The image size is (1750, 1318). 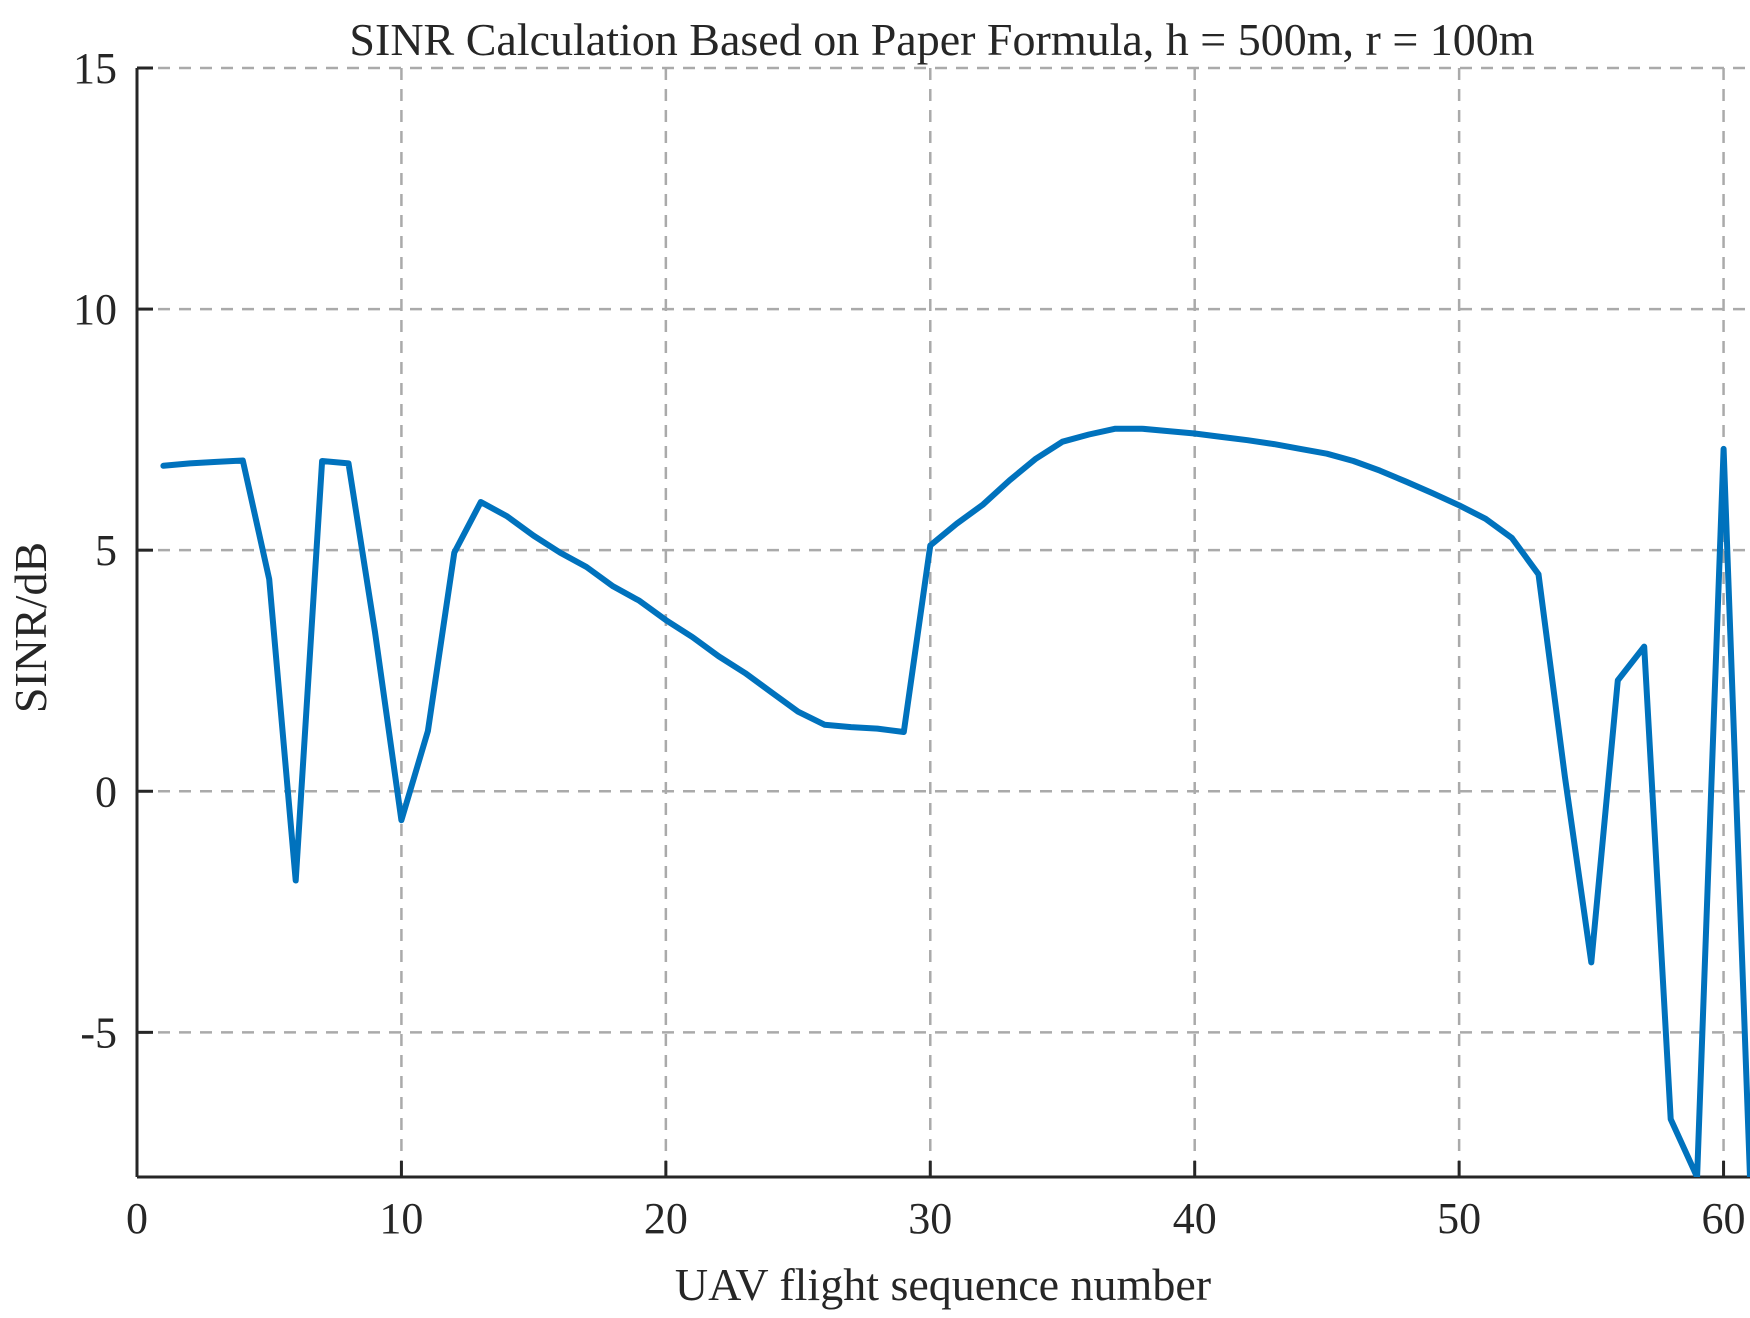 What do you see at coordinates (106, 791) in the screenshot?
I see `y-tick-label: 0` at bounding box center [106, 791].